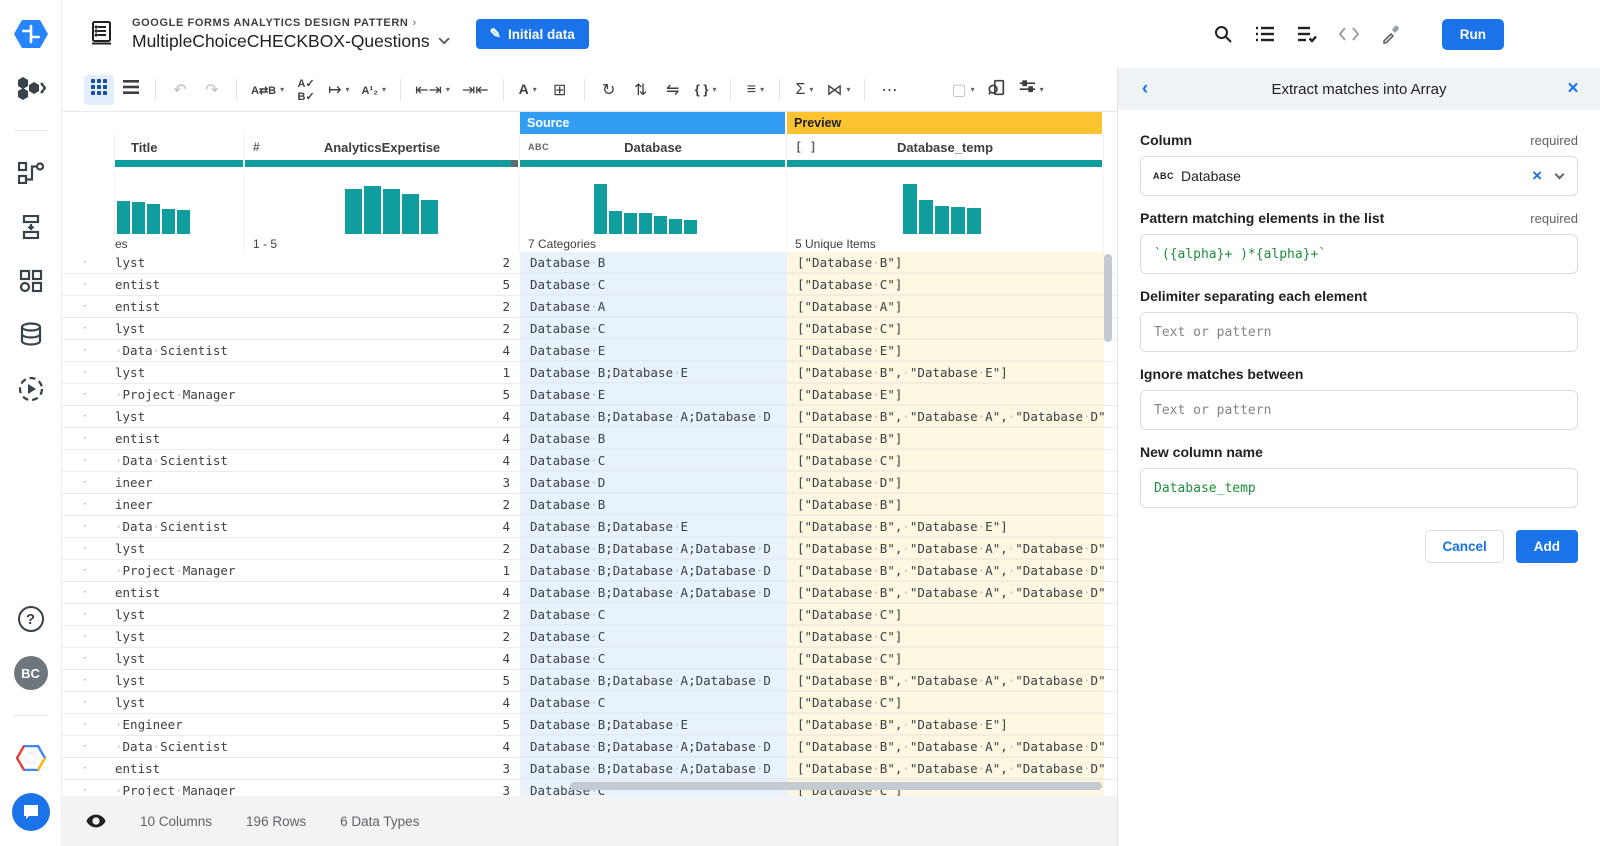 This screenshot has width=1600, height=846. What do you see at coordinates (267, 90) in the screenshot?
I see `replace-button: A⇄B ▾` at bounding box center [267, 90].